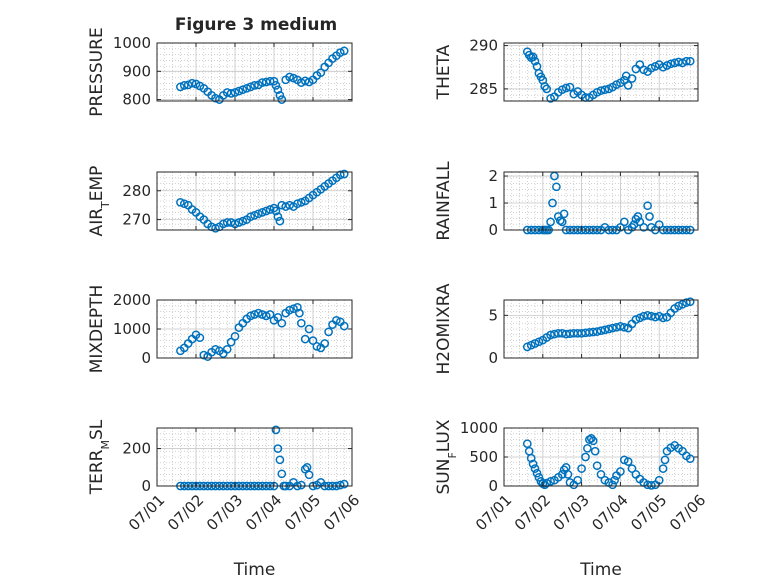  Describe the element at coordinates (483, 89) in the screenshot. I see `y-tick-label: 285` at that location.